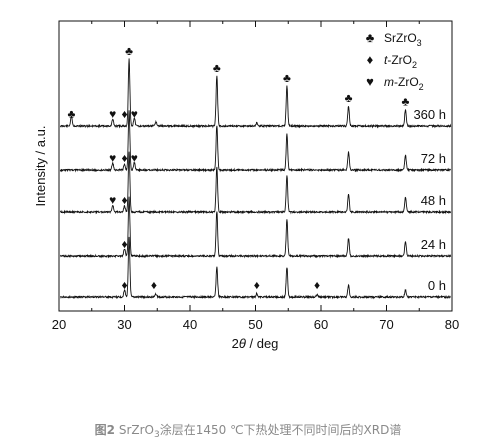 Image resolution: width=496 pixels, height=442 pixels. What do you see at coordinates (429, 114) in the screenshot?
I see `series-label-360-h: 360 h` at bounding box center [429, 114].